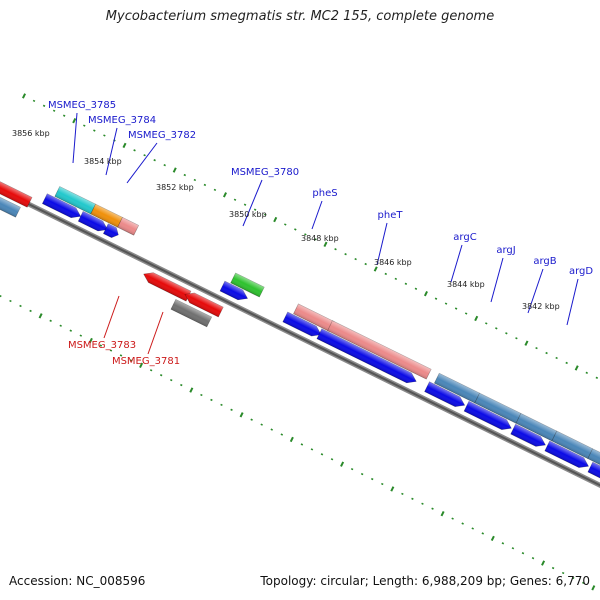 The image size is (600, 600). I want to click on gene-label: argD, so click(581, 271).